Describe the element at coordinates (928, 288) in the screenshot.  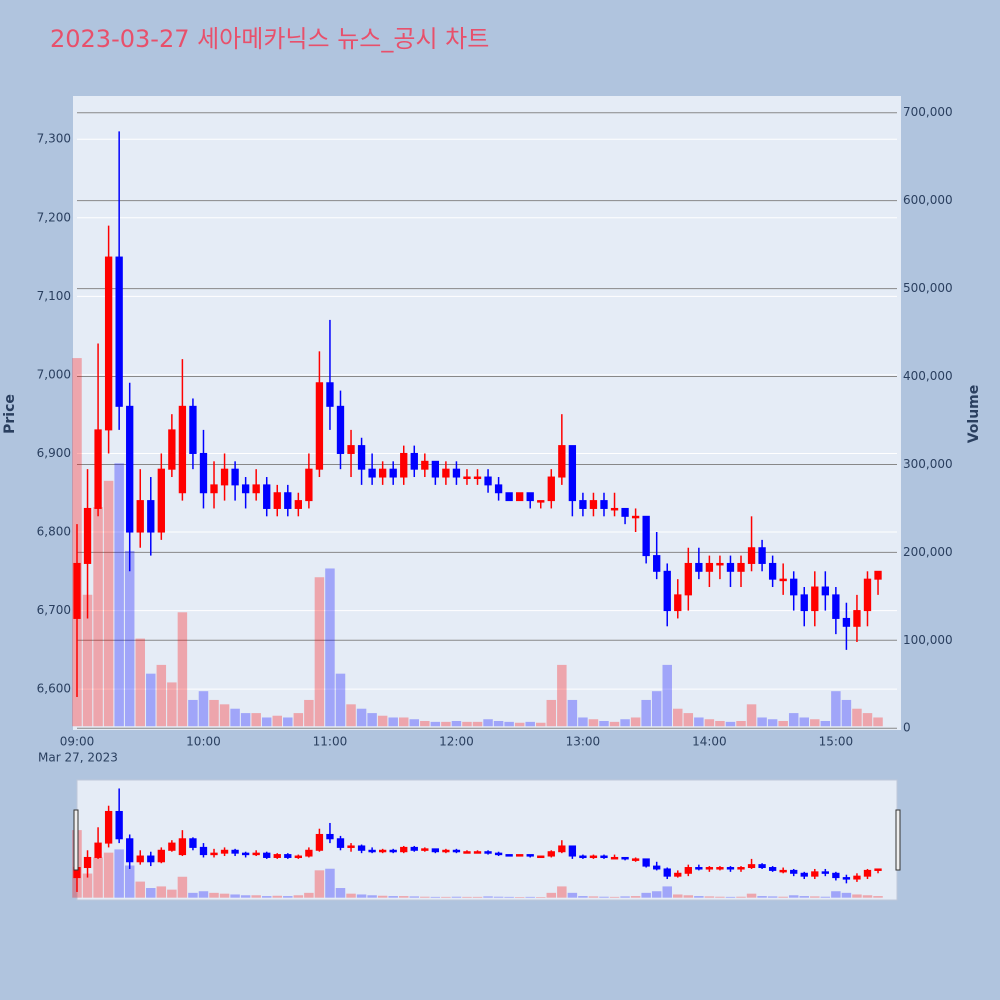
I see `y2-tick-label: 500,000` at that location.